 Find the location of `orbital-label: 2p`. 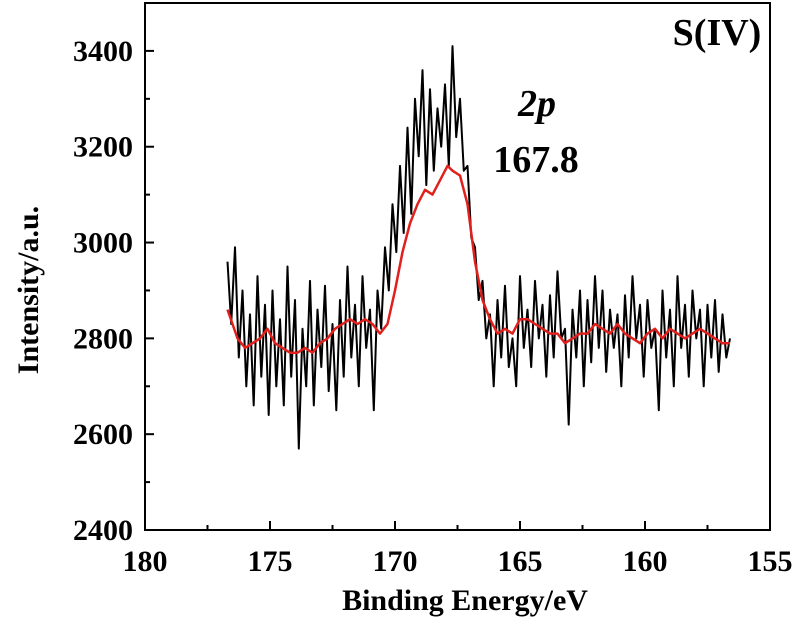

orbital-label: 2p is located at coordinates (536, 104).